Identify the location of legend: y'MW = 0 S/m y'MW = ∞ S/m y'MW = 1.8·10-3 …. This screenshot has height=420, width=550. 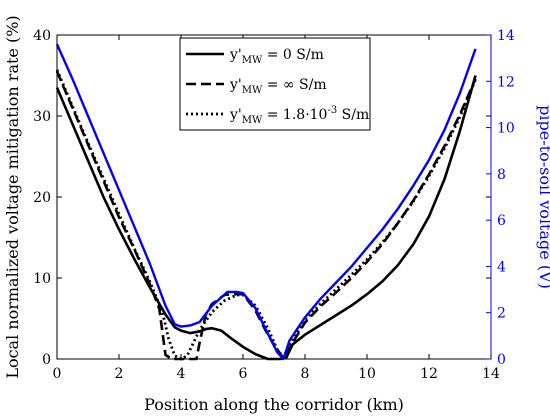
(275, 84).